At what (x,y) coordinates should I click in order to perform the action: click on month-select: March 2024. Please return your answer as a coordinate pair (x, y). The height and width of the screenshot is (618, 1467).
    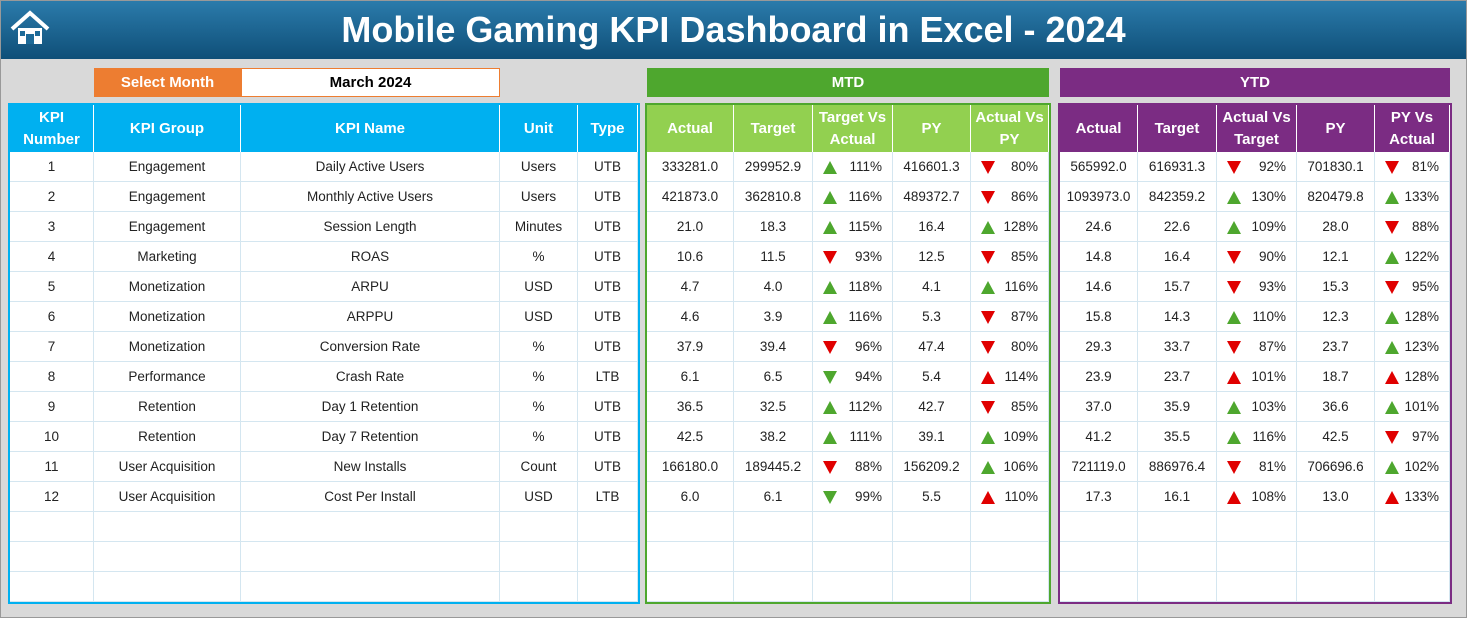
    Looking at the image, I should click on (370, 82).